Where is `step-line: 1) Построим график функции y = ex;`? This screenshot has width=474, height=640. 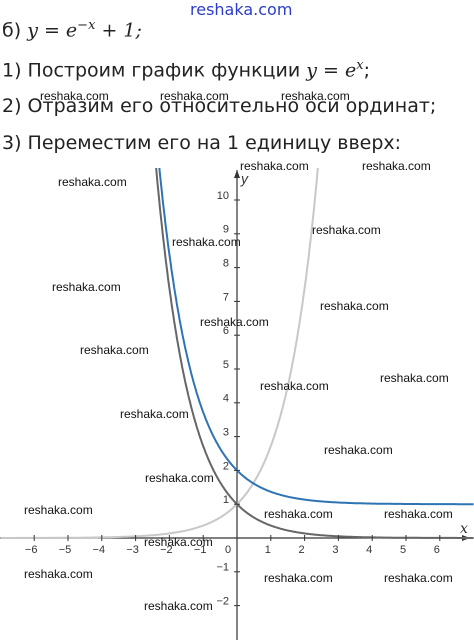
step-line: 1) Построим график функции y = ex; is located at coordinates (186, 69).